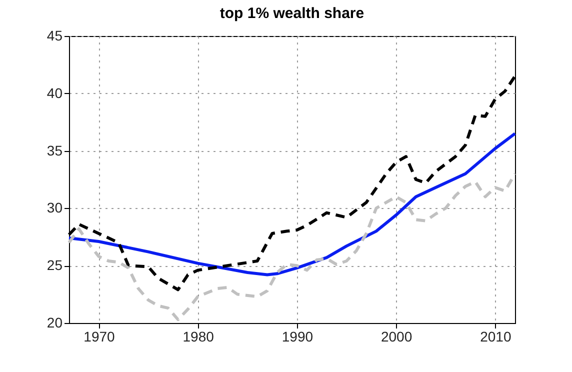 The height and width of the screenshot is (372, 572). I want to click on y-tick-label: 35, so click(54, 150).